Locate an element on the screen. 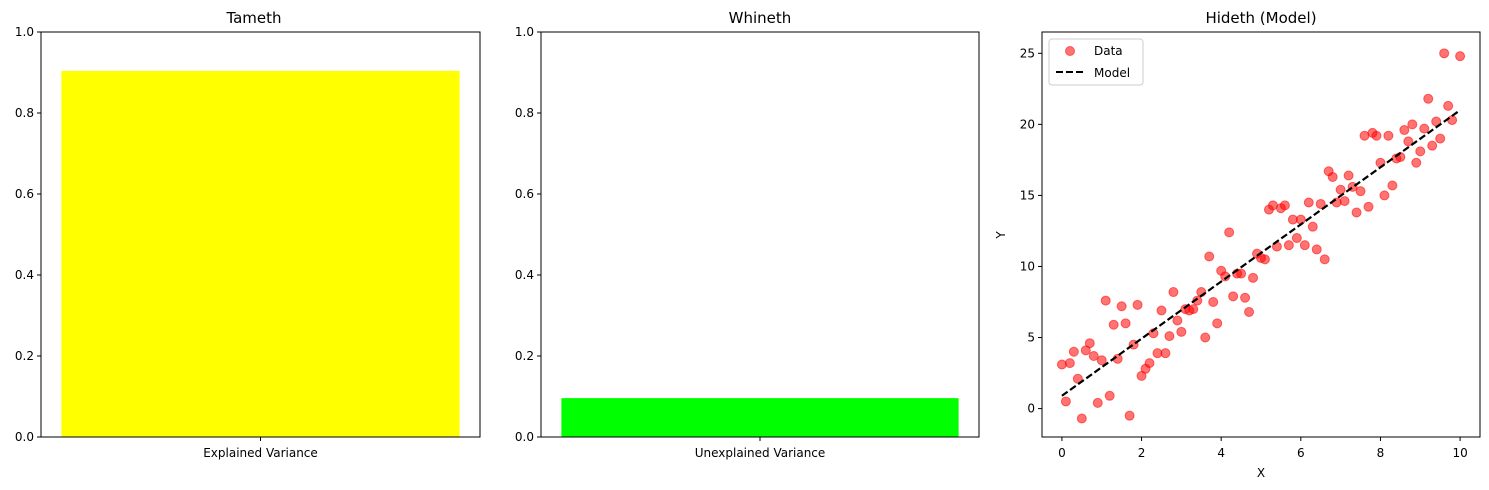 This screenshot has width=1489, height=490. x-axis-label: X is located at coordinates (1261, 473).